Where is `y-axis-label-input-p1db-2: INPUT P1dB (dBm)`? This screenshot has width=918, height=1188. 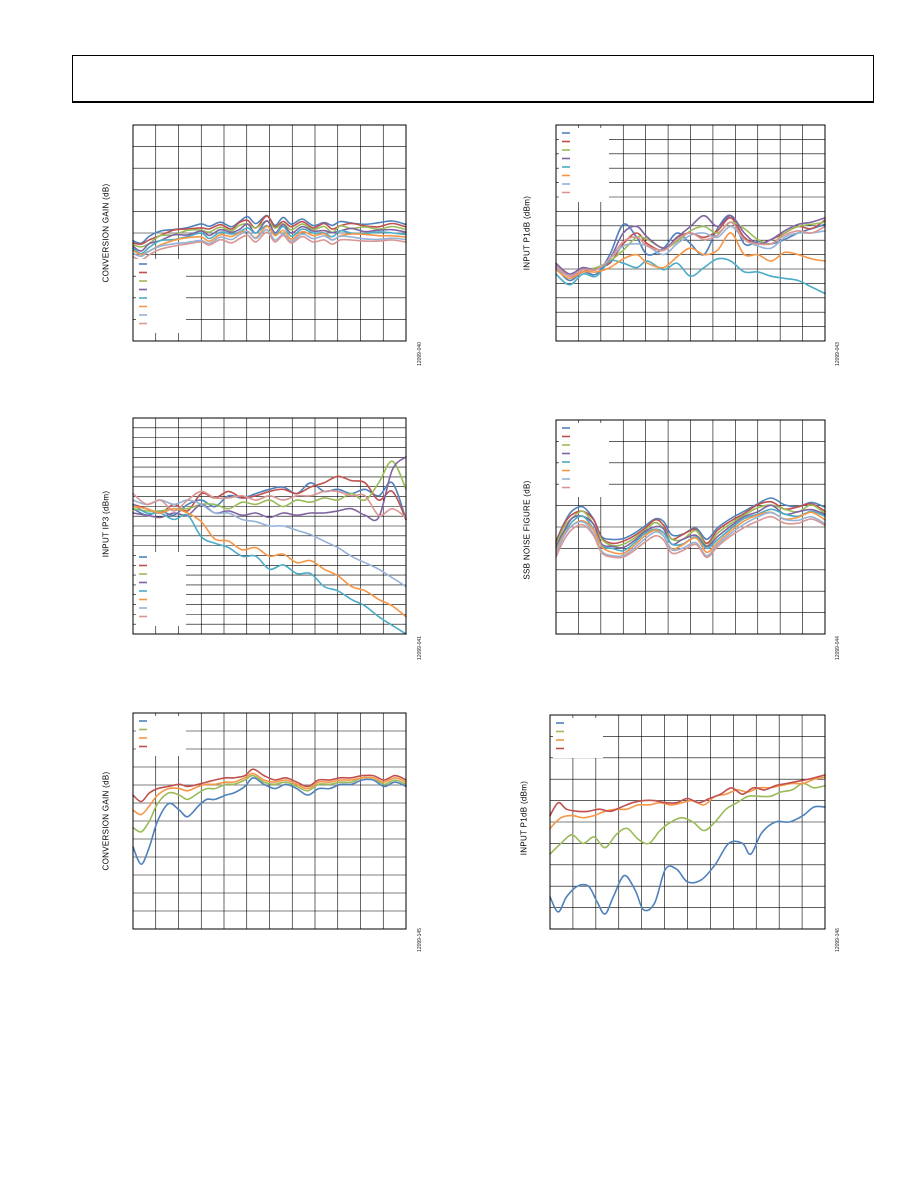 y-axis-label-input-p1db-2: INPUT P1dB (dBm) is located at coordinates (524, 818).